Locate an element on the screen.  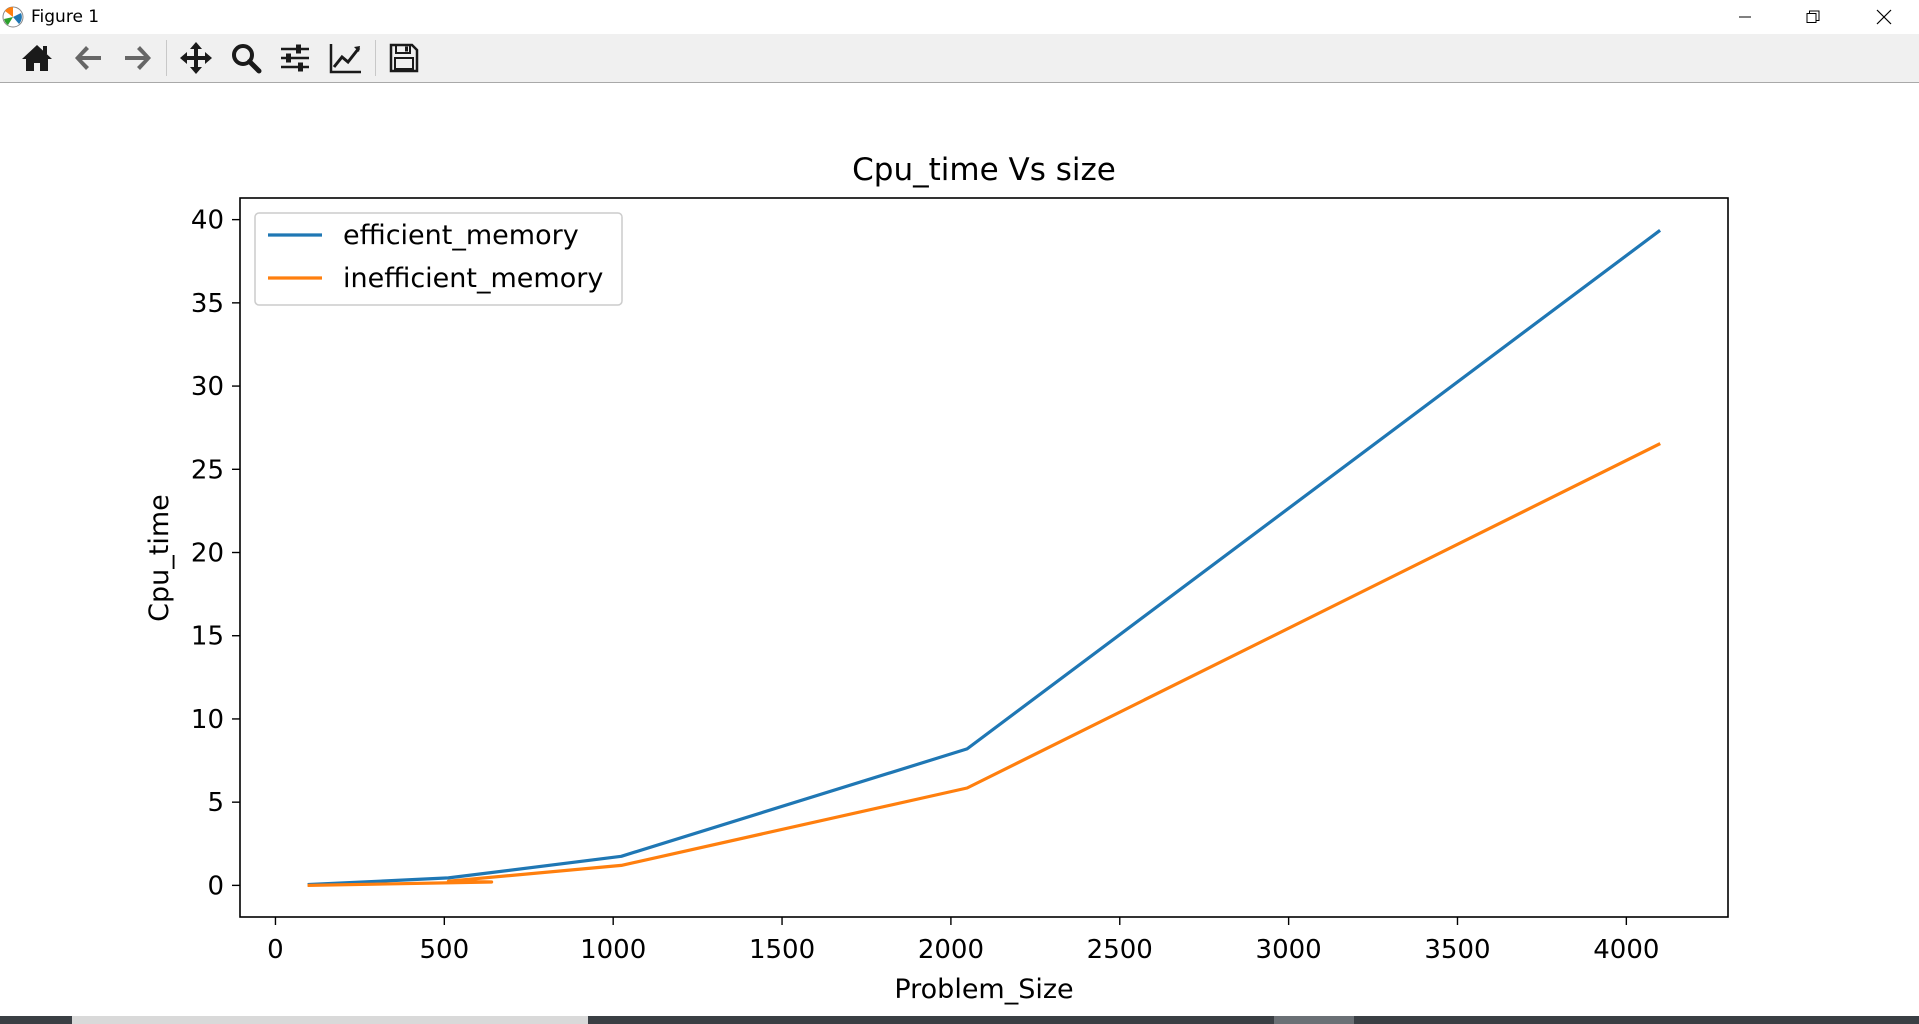
minimize-icon is located at coordinates (1745, 17).